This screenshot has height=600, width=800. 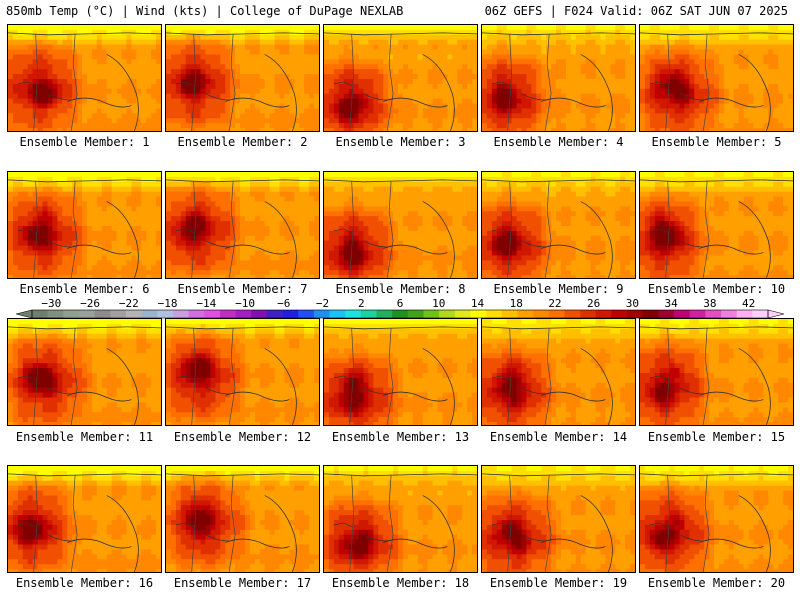 What do you see at coordinates (748, 303) in the screenshot?
I see `colorbar-tick-label: 42` at bounding box center [748, 303].